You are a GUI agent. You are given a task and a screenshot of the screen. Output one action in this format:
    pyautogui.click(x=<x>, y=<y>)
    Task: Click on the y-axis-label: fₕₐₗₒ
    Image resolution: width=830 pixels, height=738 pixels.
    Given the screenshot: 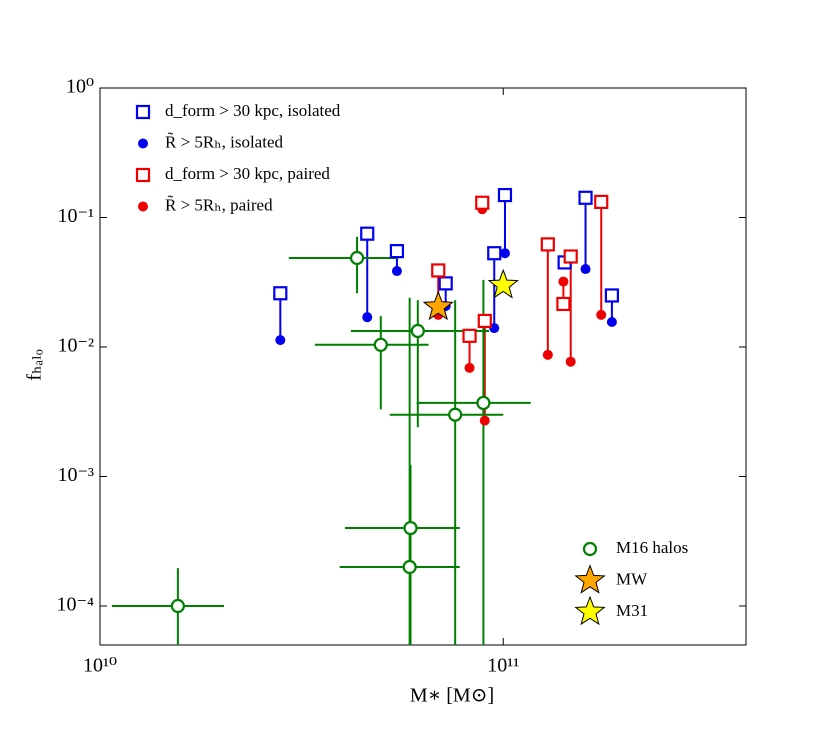 What is the action you would take?
    pyautogui.click(x=35, y=365)
    